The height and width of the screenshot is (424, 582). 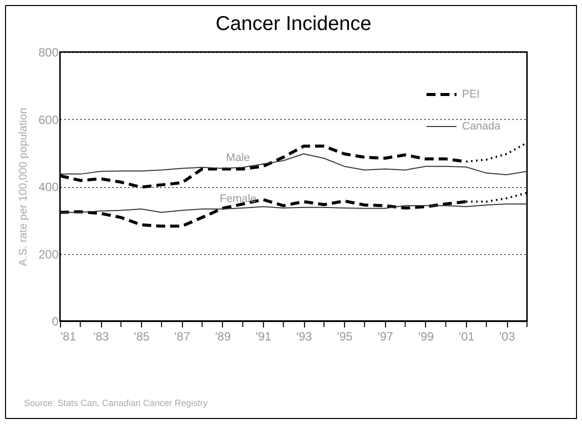 What do you see at coordinates (294, 24) in the screenshot?
I see `chart-title: Cancer Incidence` at bounding box center [294, 24].